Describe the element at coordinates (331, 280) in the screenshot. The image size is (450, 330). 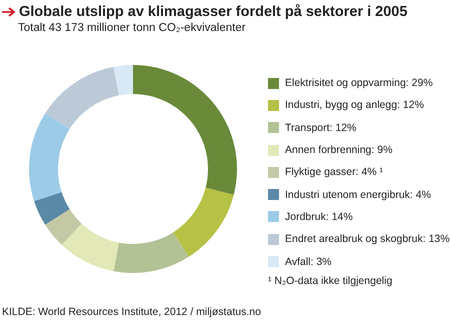
I see `text: ¹ N₂O-data ikke tilgjengelig` at that location.